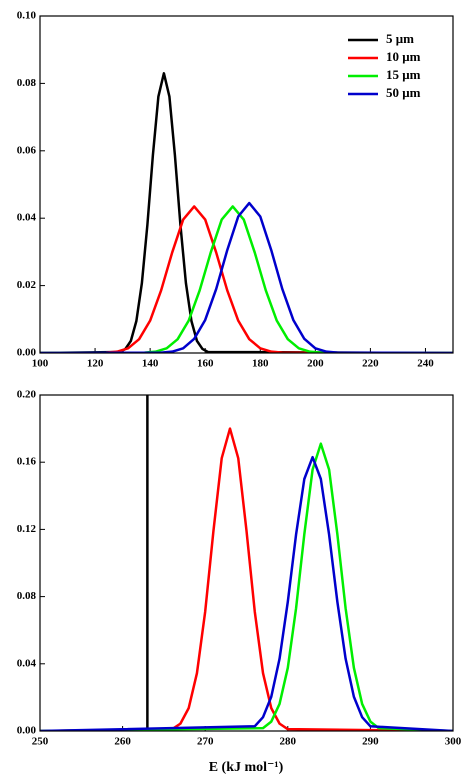 The width and height of the screenshot is (474, 783). I want to click on x-tick-label: 270, so click(205, 742).